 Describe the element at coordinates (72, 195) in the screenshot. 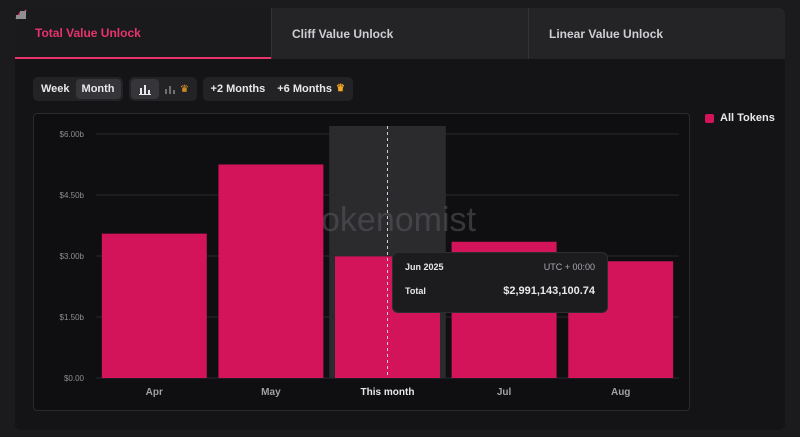

I see `y-tick-label: $4.50b` at that location.